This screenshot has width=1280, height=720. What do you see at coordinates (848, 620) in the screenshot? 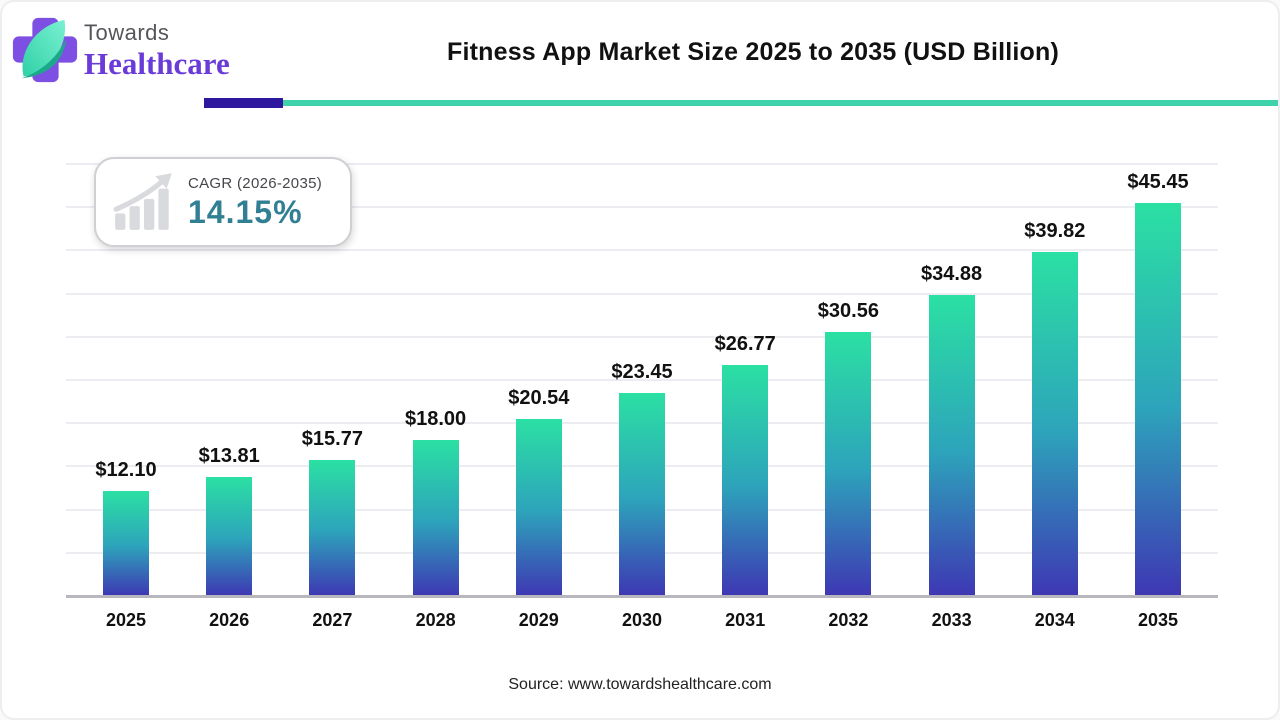
I see `x-axis-label: 2032` at bounding box center [848, 620].